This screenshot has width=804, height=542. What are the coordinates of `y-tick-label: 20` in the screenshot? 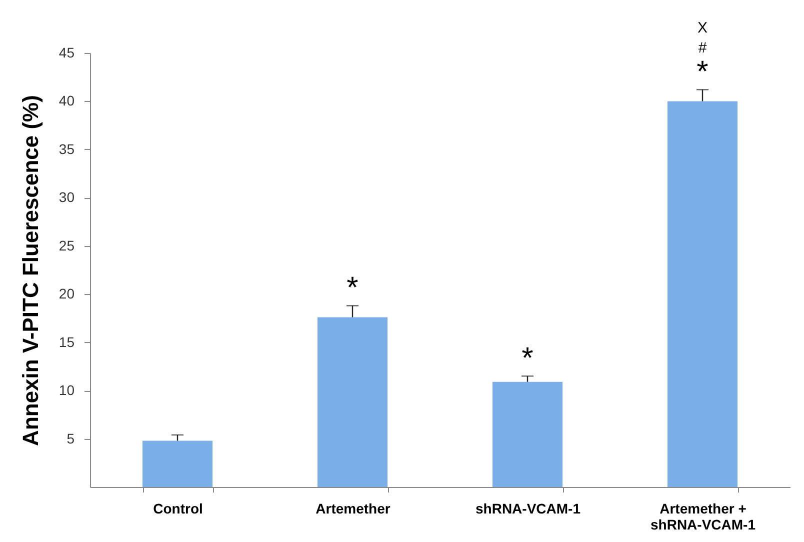 It's located at (66, 294).